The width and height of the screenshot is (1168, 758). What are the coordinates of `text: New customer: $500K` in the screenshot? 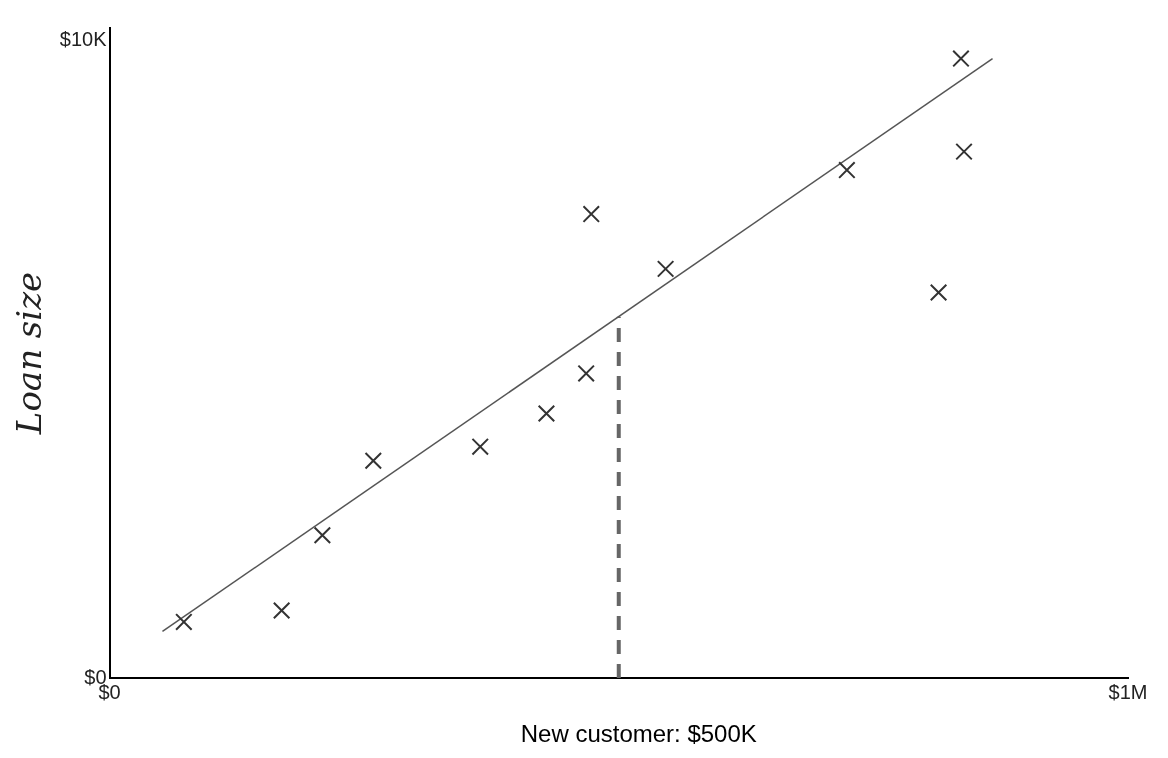 It's located at (638, 733).